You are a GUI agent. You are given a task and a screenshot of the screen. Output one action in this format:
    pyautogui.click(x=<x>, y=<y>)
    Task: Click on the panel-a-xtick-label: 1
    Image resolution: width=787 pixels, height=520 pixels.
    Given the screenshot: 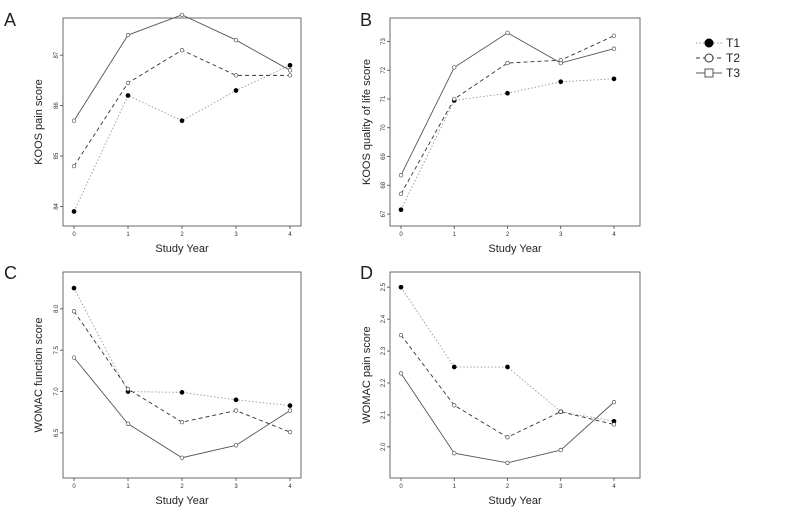 What is the action you would take?
    pyautogui.click(x=128, y=235)
    